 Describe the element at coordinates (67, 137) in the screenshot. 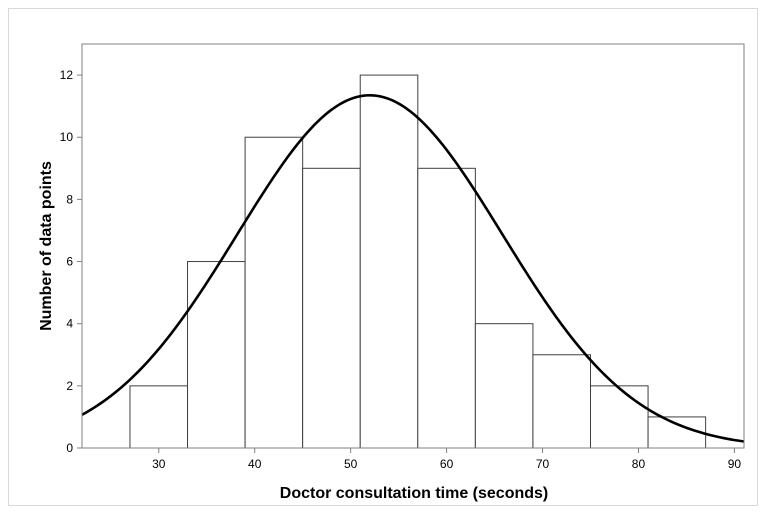

I see `y-tick-label: 10` at that location.